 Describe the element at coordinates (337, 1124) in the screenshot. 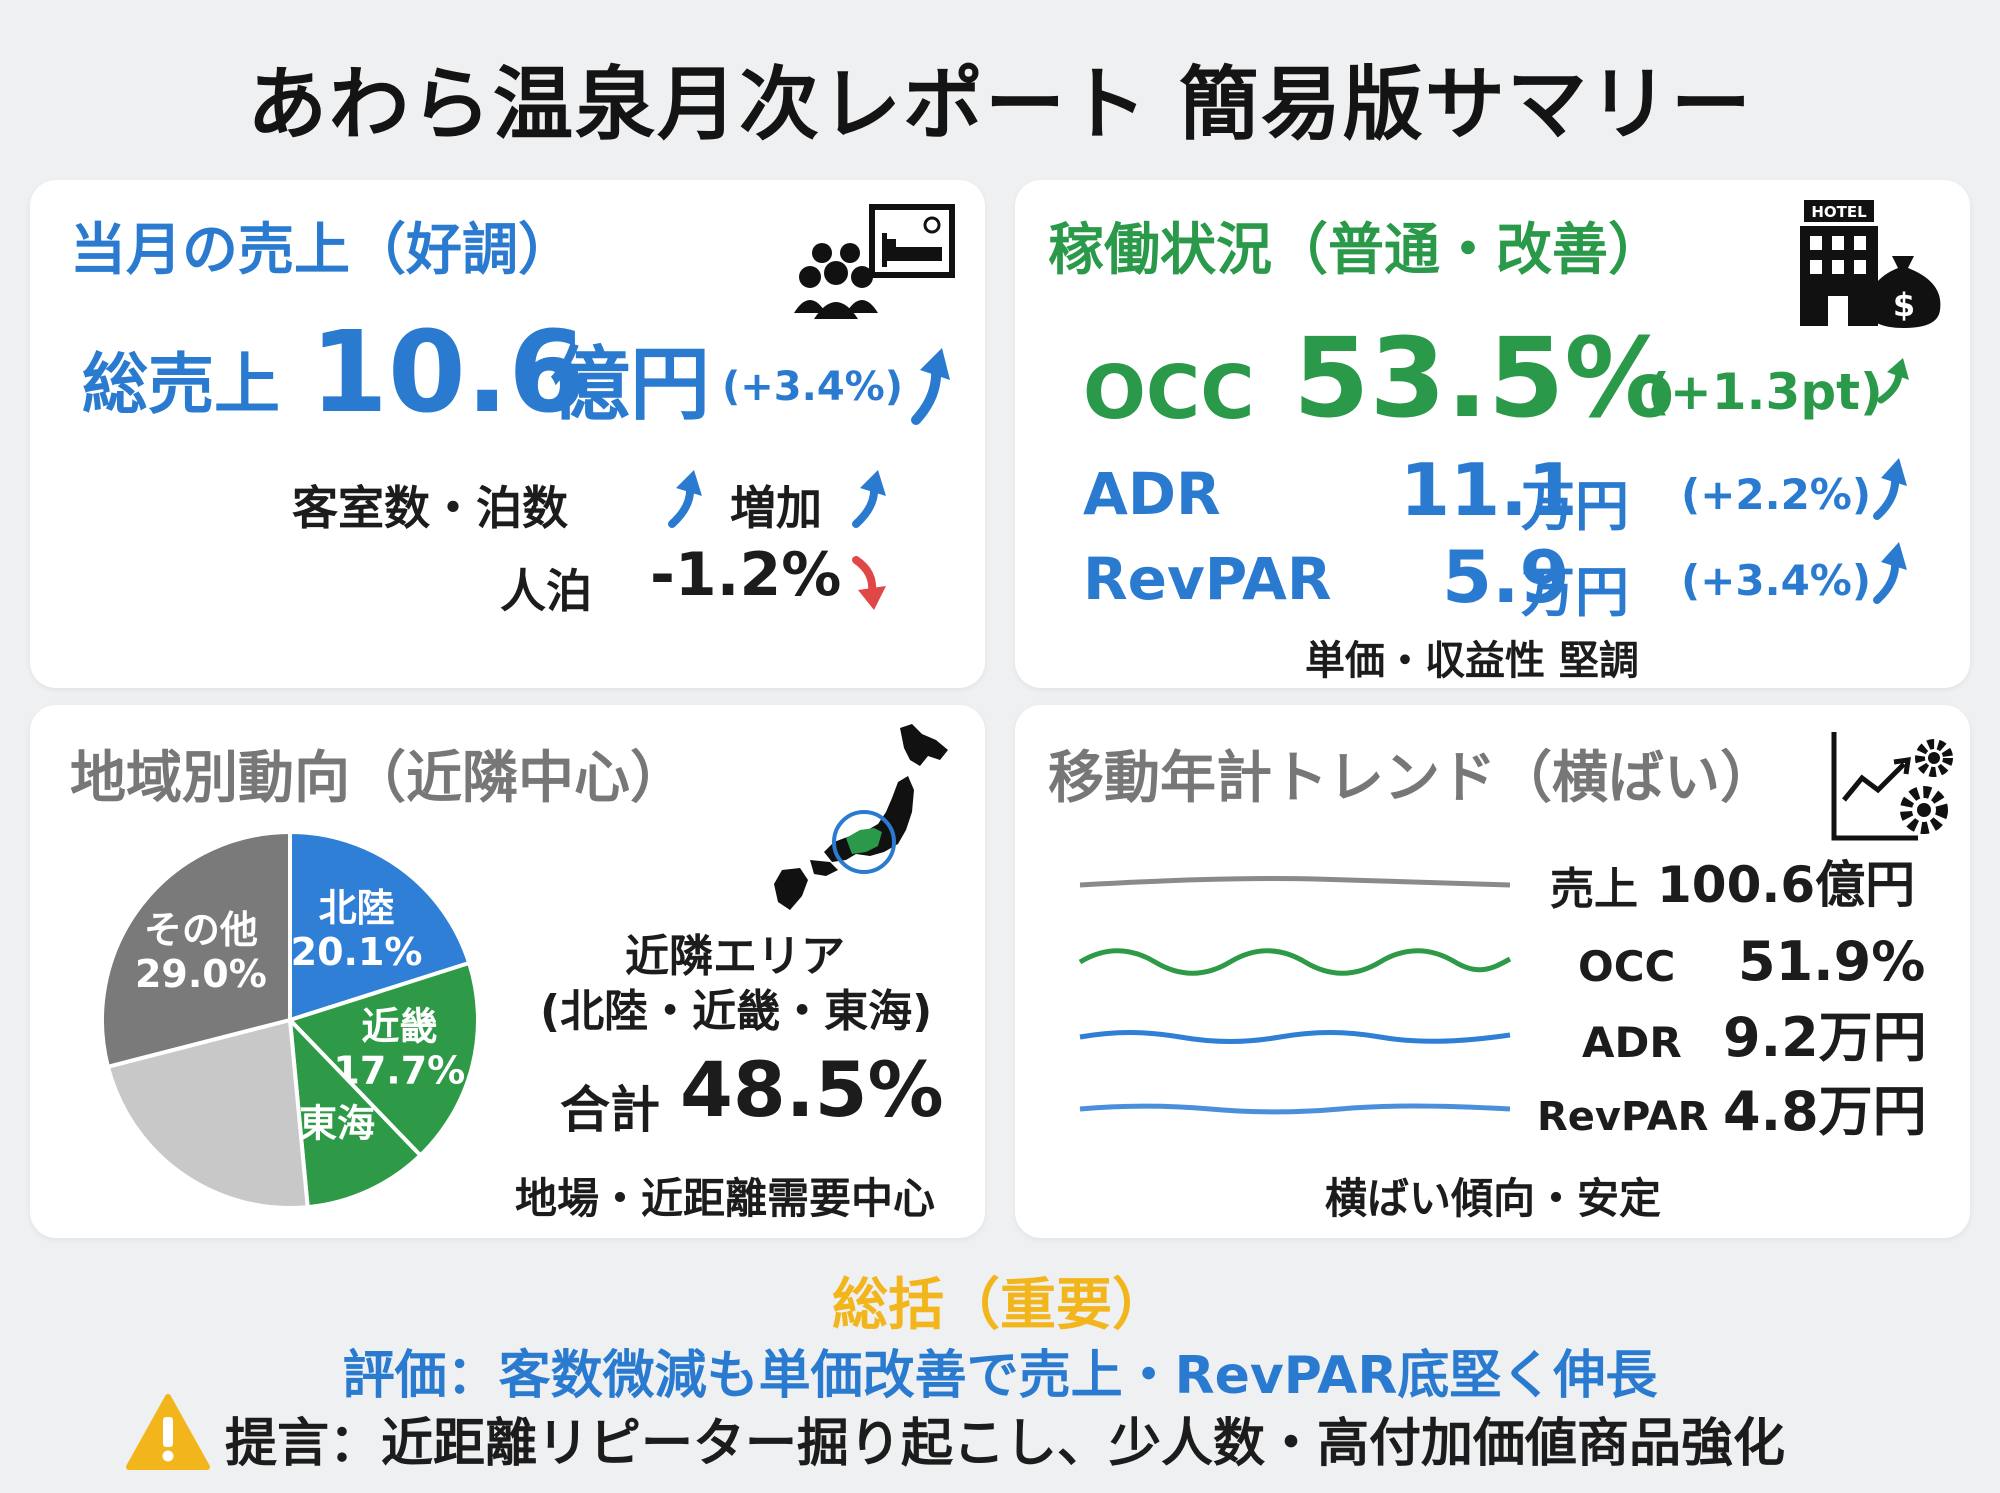

I see `pie-label: 東海` at that location.